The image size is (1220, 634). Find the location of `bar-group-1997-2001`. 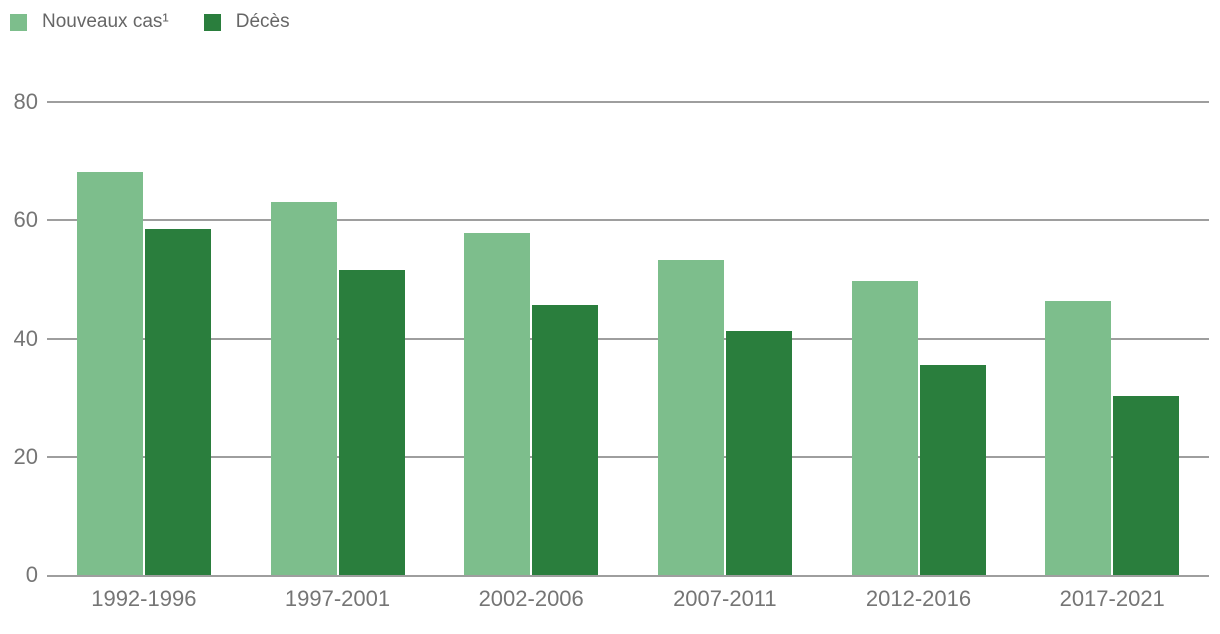

bar-group-1997-2001 is located at coordinates (338, 338).